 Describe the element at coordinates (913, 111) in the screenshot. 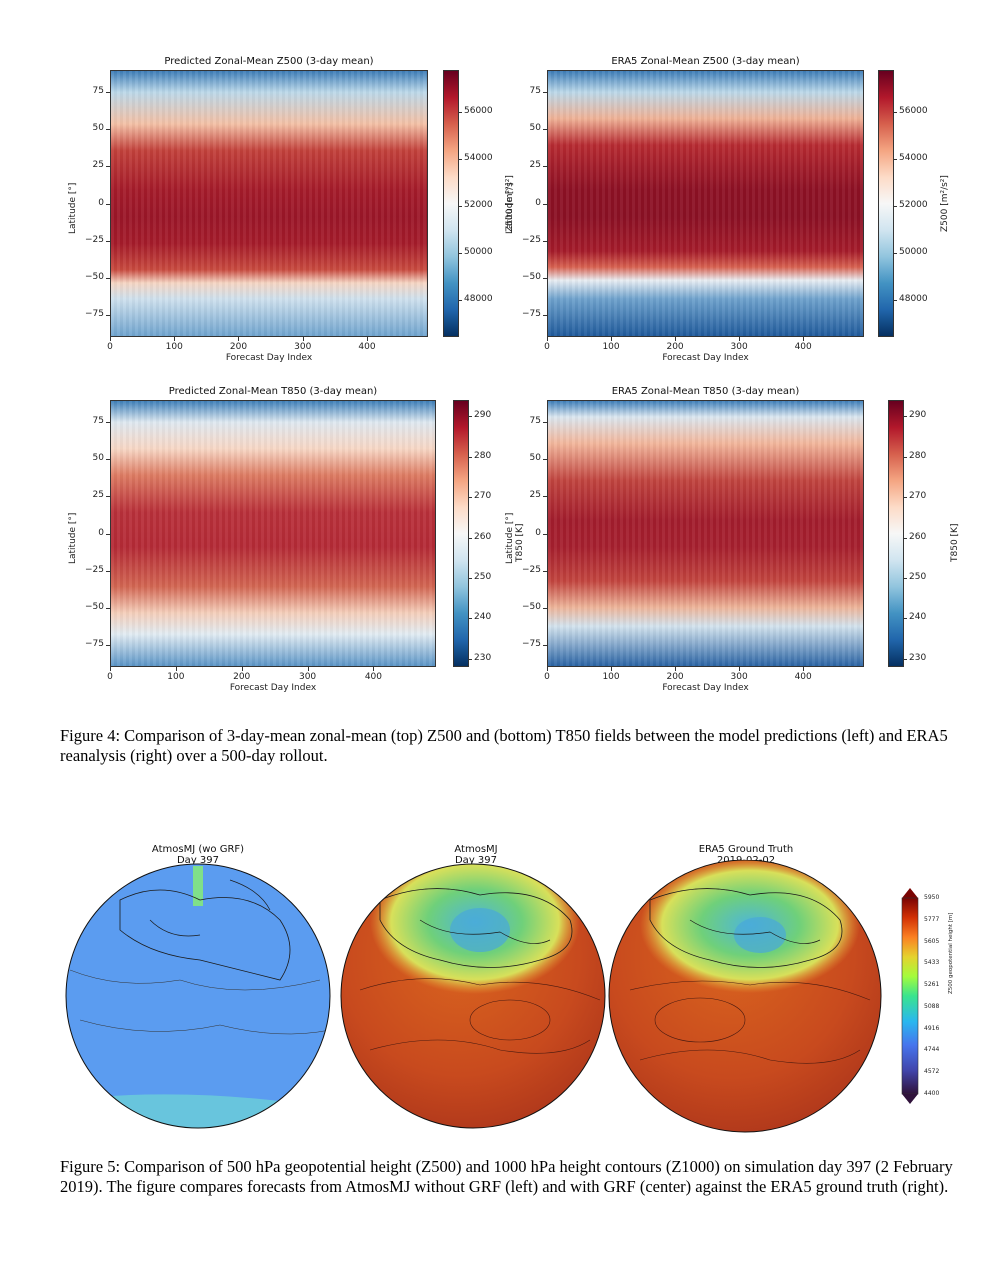

I see `colorbar-tick-label: 56000` at that location.